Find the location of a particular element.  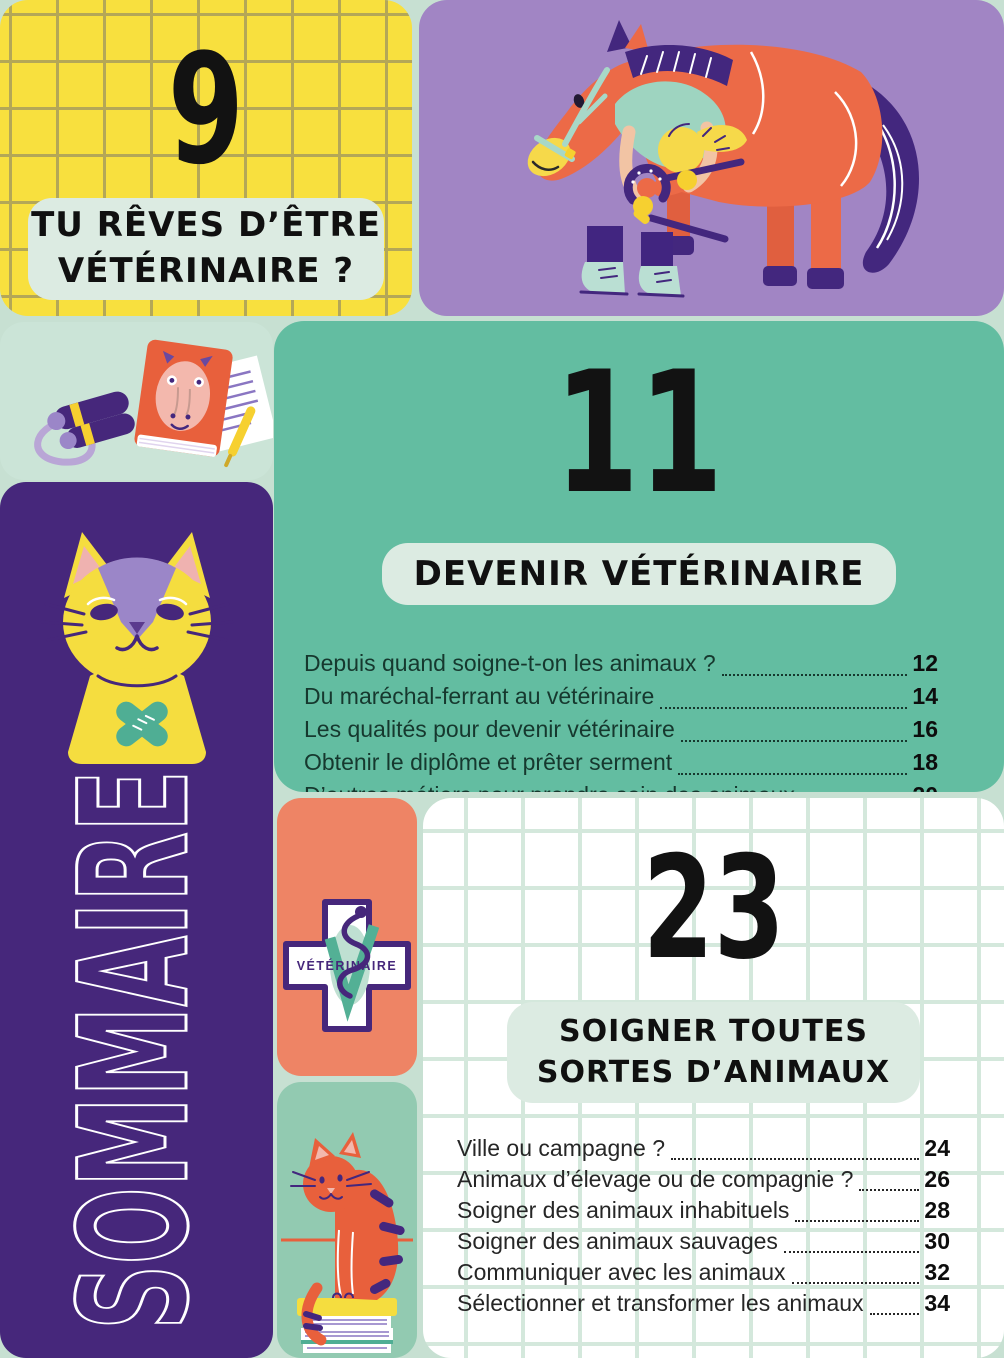

toc-entry: Soigner des animaux inhabituels 28 is located at coordinates (703, 1210).